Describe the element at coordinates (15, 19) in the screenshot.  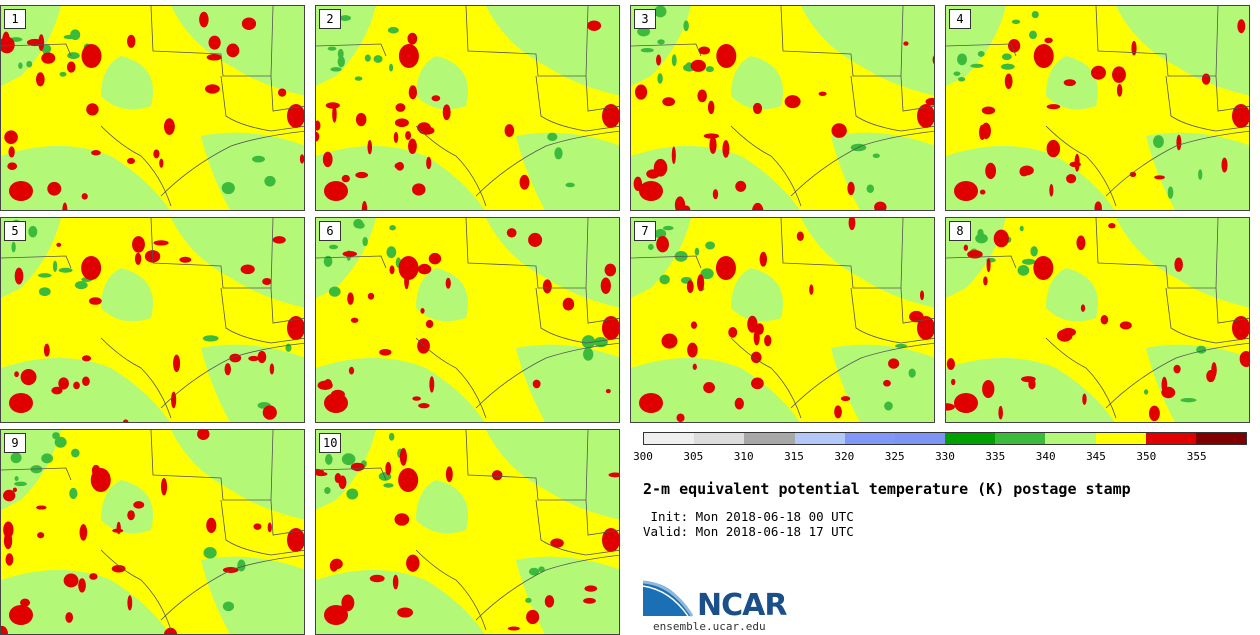
I see `panel-number: 1` at that location.